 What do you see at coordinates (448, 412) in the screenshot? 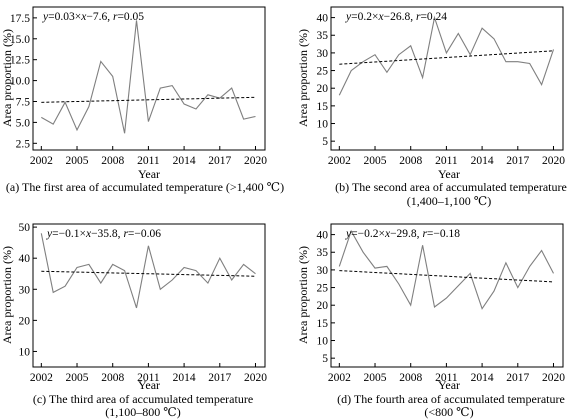
I see `panel-caption-line-2: (<800 ℃)` at bounding box center [448, 412].